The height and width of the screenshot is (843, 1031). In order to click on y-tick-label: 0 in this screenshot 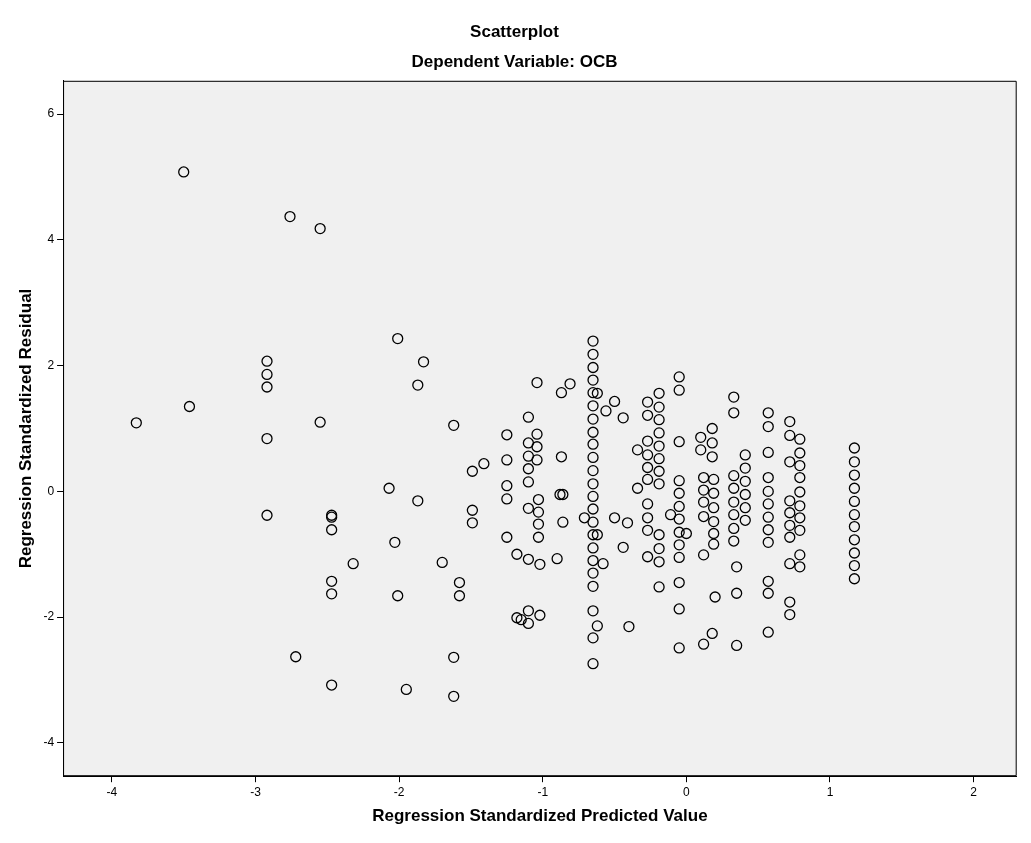, I will do `click(51, 490)`.